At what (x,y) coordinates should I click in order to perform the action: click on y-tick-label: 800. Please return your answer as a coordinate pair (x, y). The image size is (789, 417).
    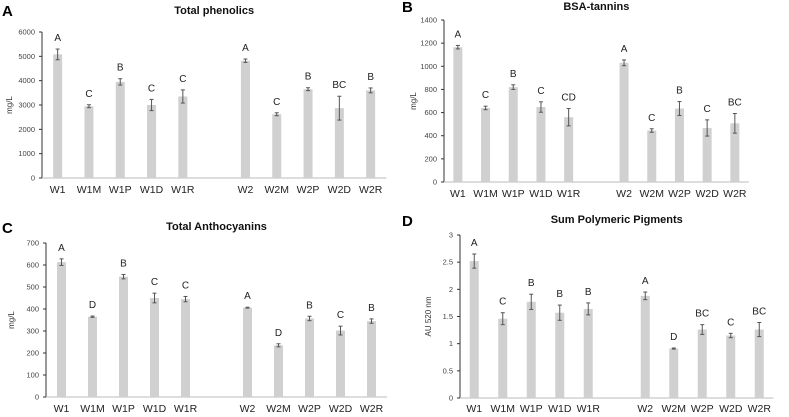
    Looking at the image, I should click on (430, 89).